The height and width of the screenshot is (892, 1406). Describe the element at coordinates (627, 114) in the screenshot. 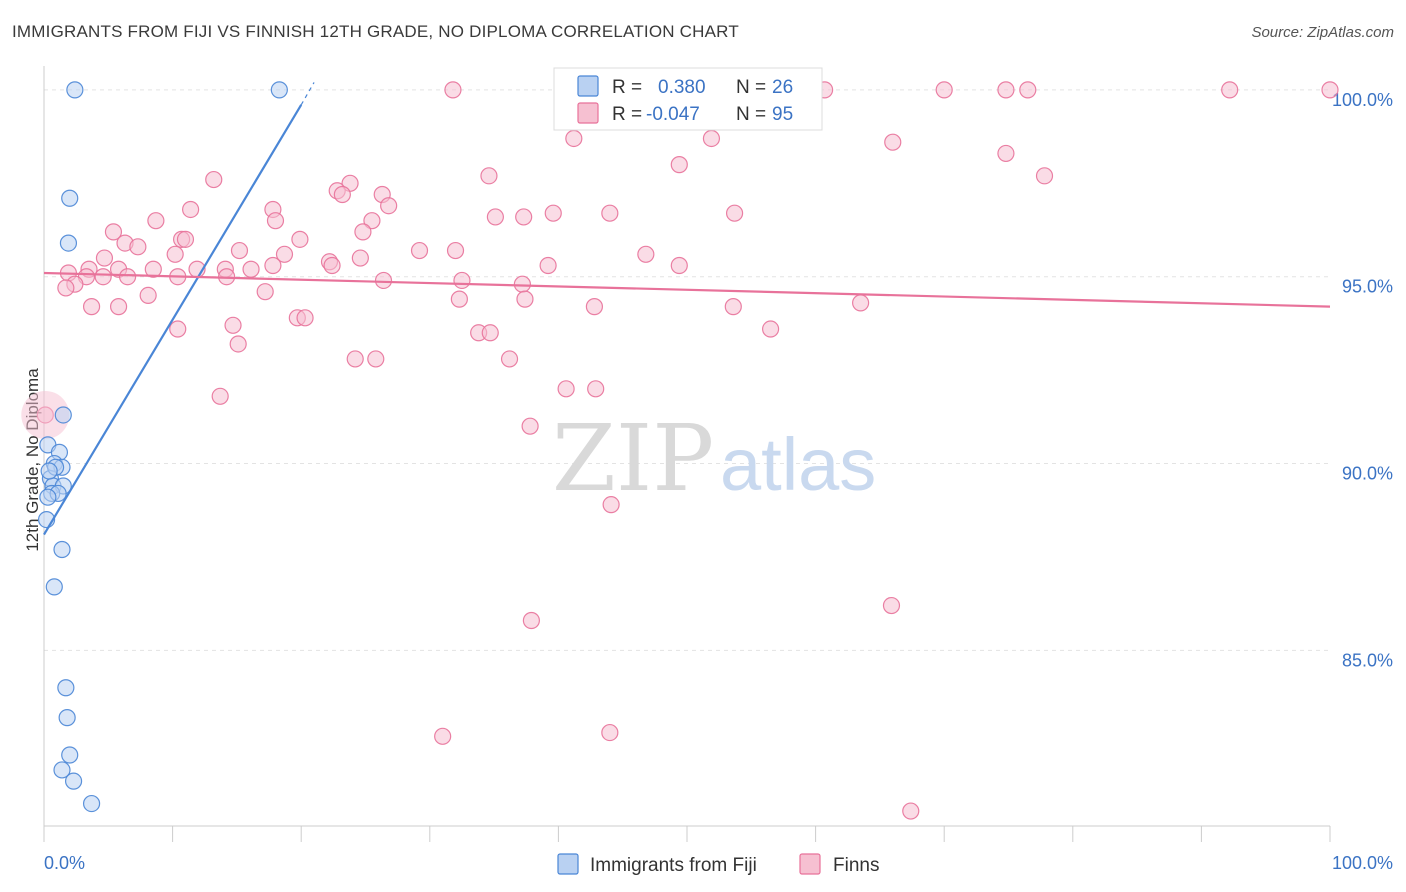

I see `legend-finns-r-label: R =` at that location.